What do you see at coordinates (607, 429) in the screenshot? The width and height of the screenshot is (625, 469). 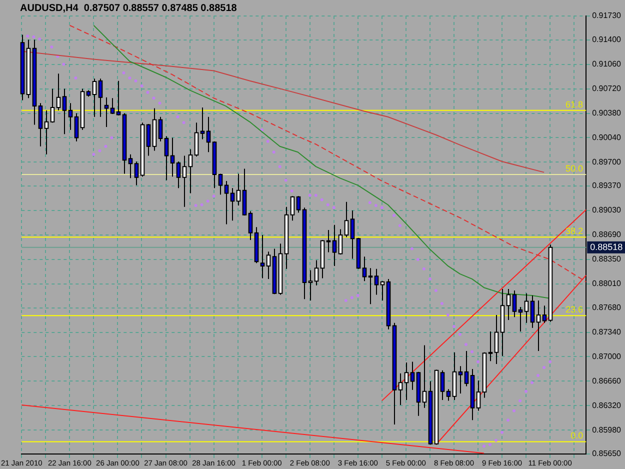 I see `y-tick-label: 0.85980` at bounding box center [607, 429].